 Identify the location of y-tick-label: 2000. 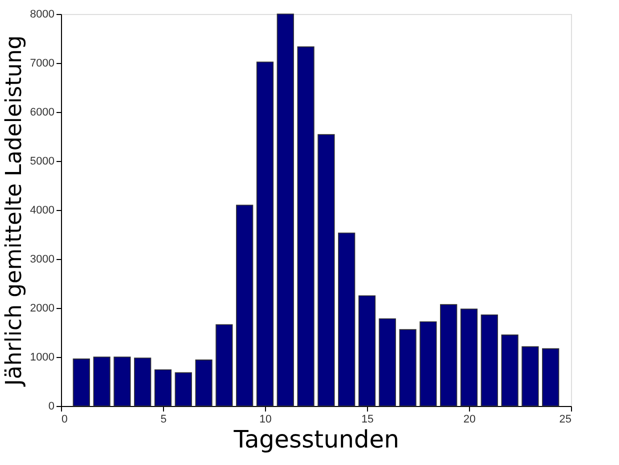
(42, 308).